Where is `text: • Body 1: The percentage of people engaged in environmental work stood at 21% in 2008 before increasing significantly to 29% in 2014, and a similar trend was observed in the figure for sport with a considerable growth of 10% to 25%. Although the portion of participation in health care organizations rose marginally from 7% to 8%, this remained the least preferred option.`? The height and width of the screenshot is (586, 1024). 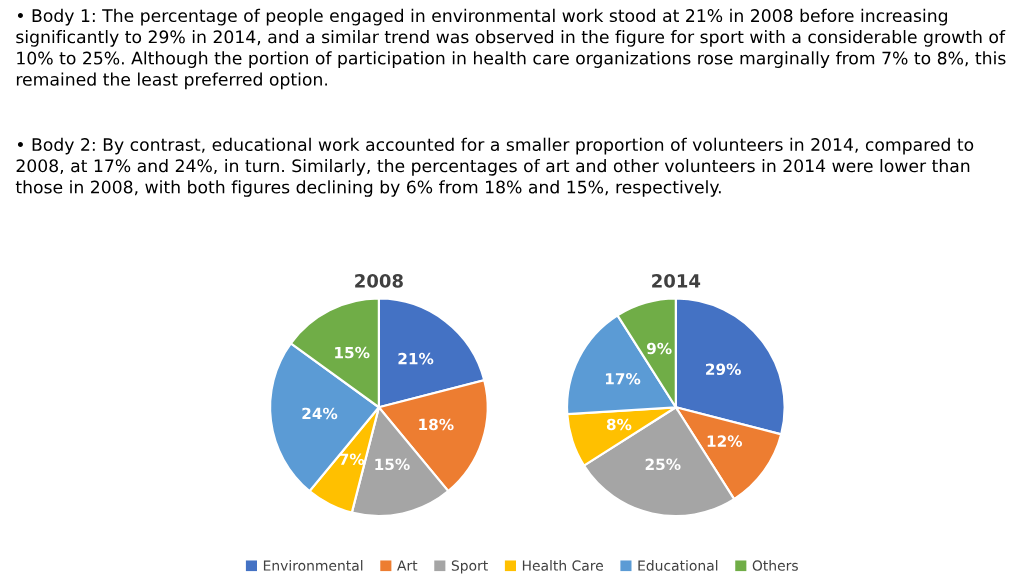
text: • Body 1: The percentage of people engaged in environmental work stood at 21% in 2008 before increasing significantly to 29% in 2014, and a similar trend was observed in the figure for sport with a considerable growth of 10% to 25%. Although the portion of participation in health care organizations rose marginally from 7% to 8%, this remained the least preferred option. is located at coordinates (511, 49).